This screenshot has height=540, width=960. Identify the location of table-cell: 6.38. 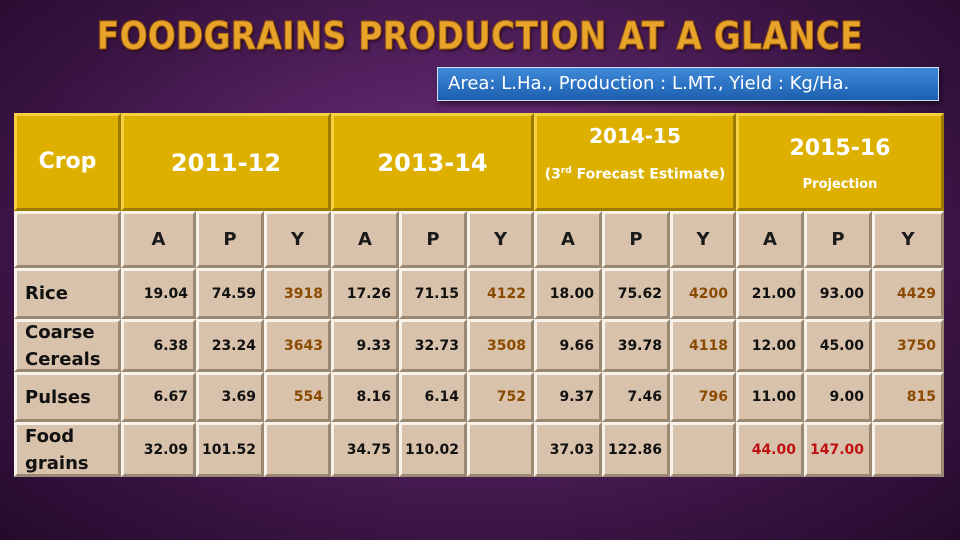
(158, 345).